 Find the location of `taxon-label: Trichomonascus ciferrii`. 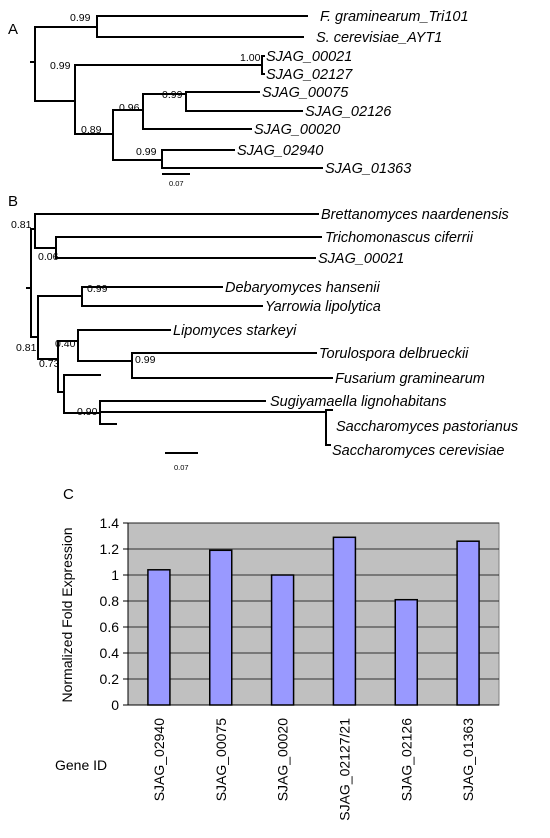

taxon-label: Trichomonascus ciferrii is located at coordinates (399, 238).